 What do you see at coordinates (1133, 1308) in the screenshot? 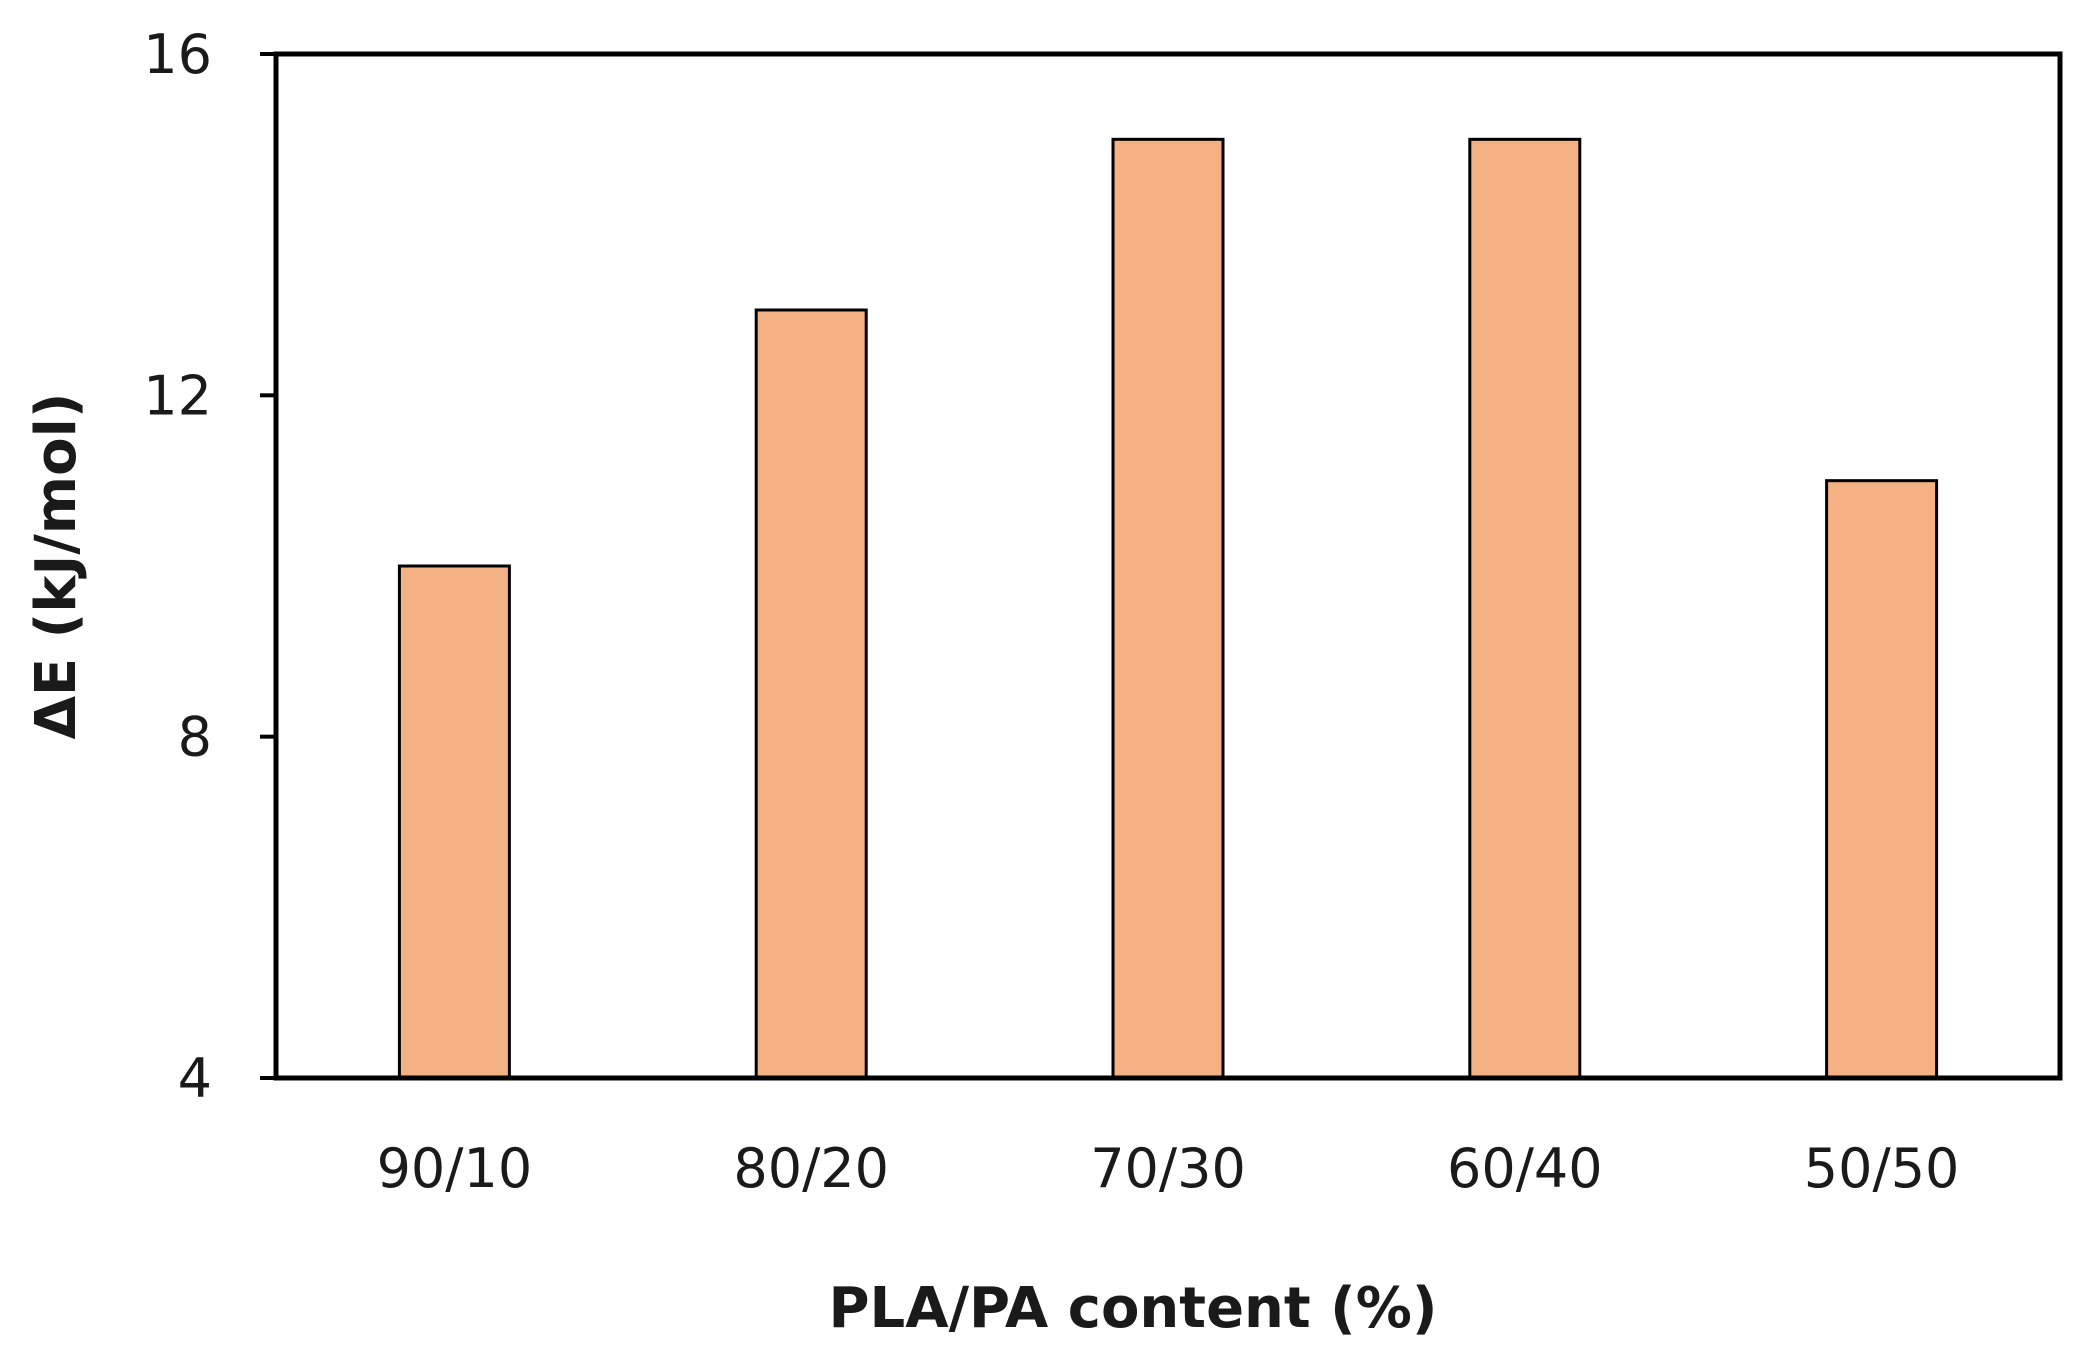
I see `x-axis-title: PLA/PA content (%)` at bounding box center [1133, 1308].